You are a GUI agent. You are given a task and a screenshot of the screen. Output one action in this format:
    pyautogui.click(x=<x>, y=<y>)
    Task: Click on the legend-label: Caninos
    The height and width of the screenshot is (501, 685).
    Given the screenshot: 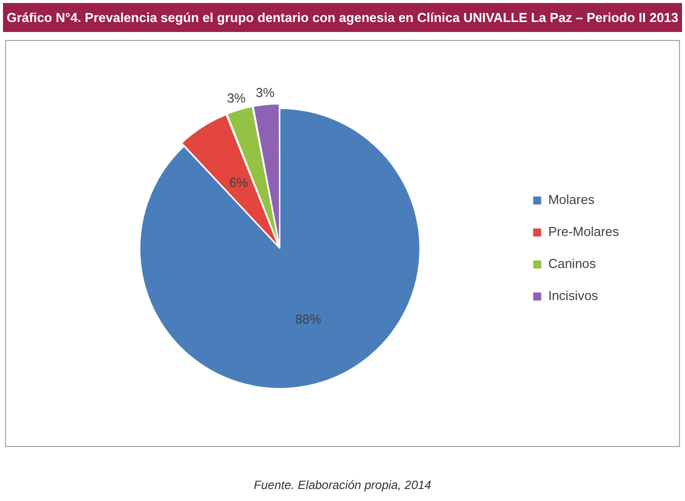 What is the action you would take?
    pyautogui.click(x=572, y=264)
    